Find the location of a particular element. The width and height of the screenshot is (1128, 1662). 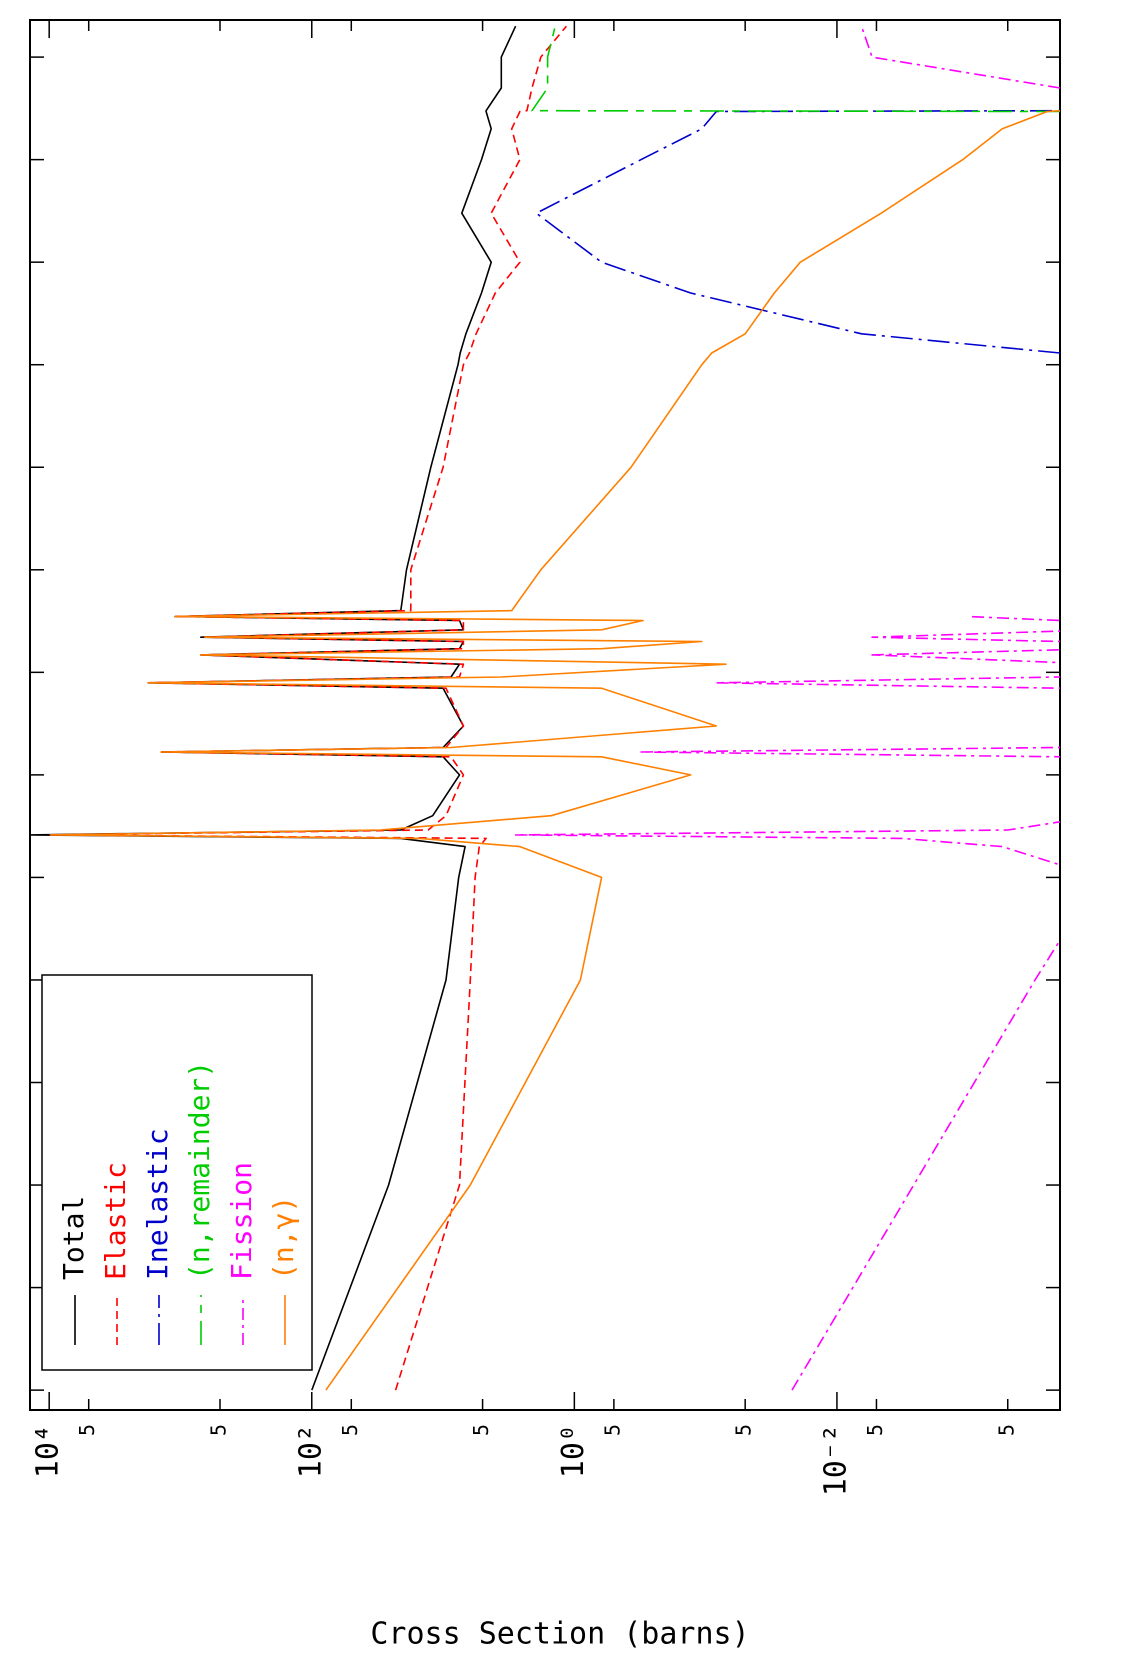

y-axis-label: Cross Section (barns) is located at coordinates (559, 1634).